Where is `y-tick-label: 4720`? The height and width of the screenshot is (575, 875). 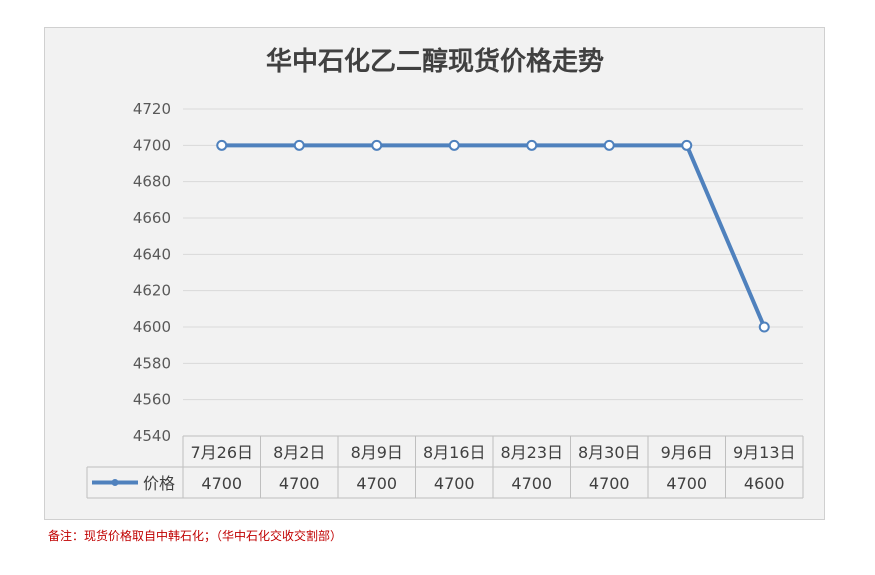 y-tick-label: 4720 is located at coordinates (152, 109).